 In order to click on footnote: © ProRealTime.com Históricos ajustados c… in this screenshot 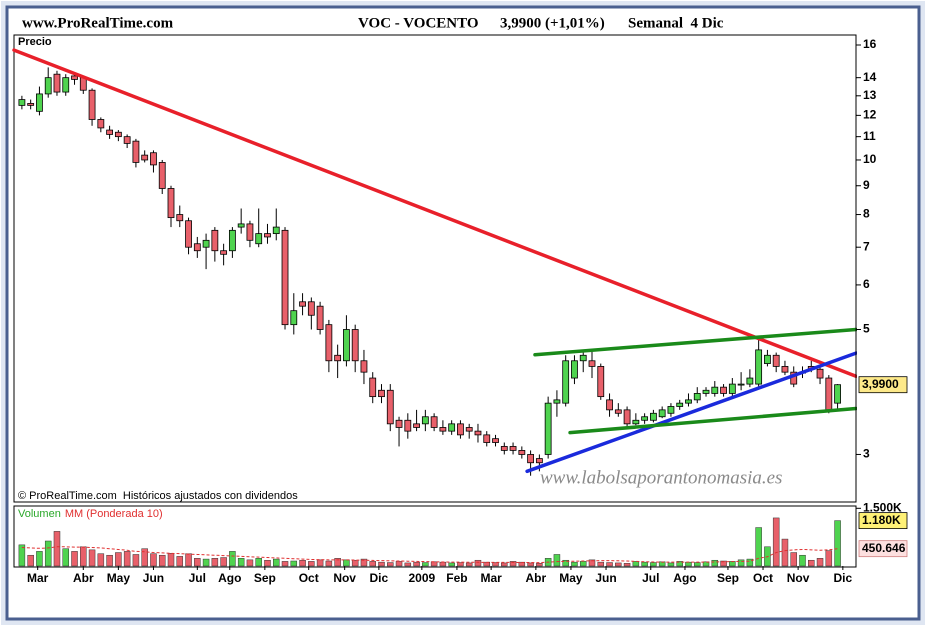, I will do `click(158, 496)`.